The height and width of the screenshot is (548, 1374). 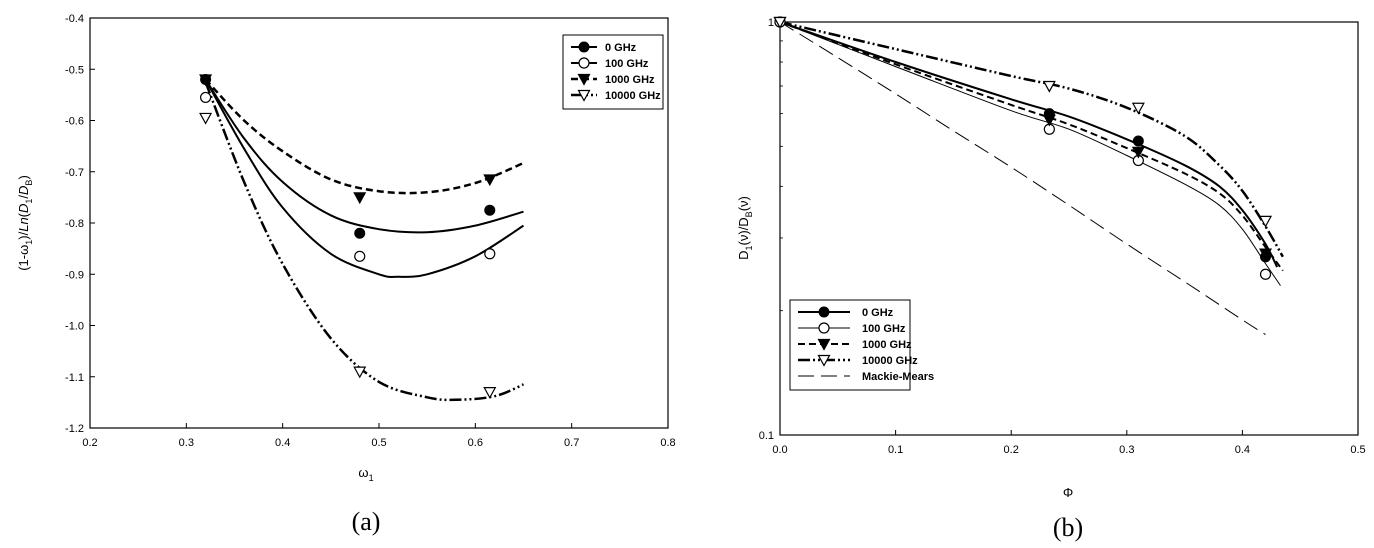 What do you see at coordinates (74, 275) in the screenshot?
I see `y-tick-label: -0.9` at bounding box center [74, 275].